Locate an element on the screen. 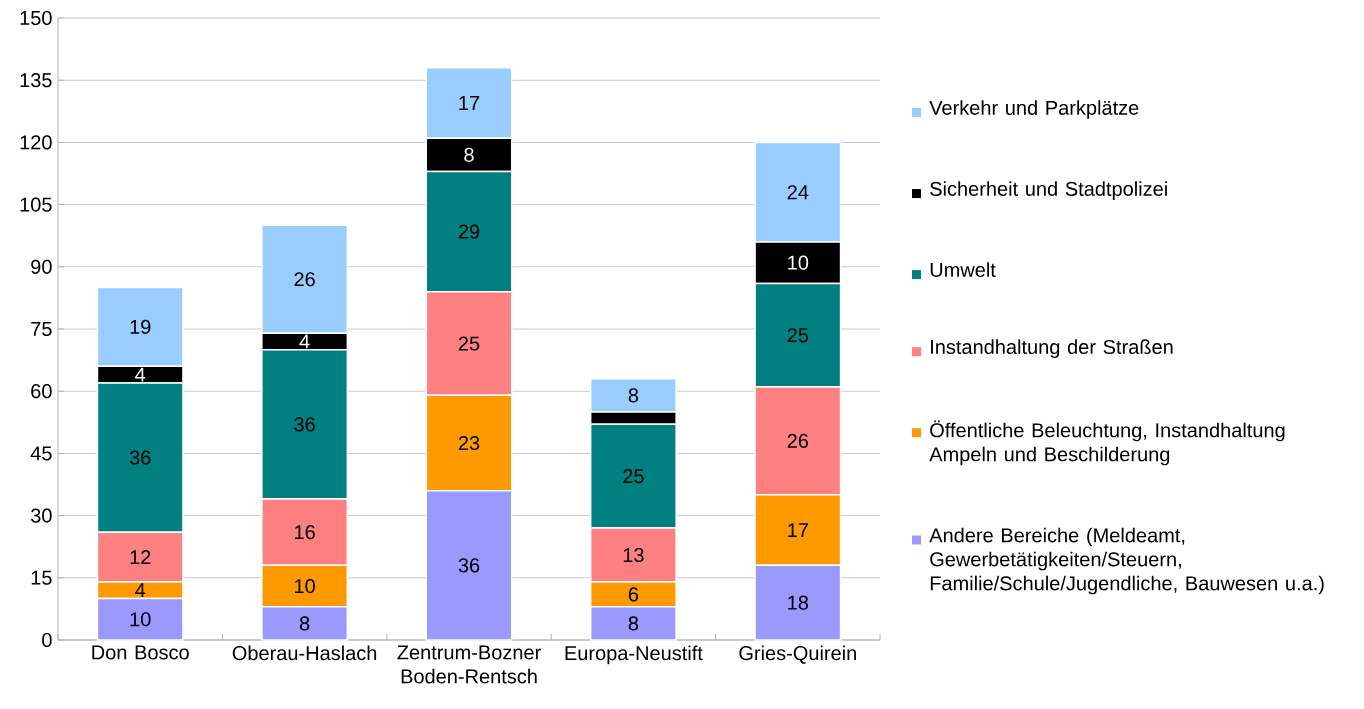  legend-label: Sicherheit und Stadtpolizei is located at coordinates (1048, 190).